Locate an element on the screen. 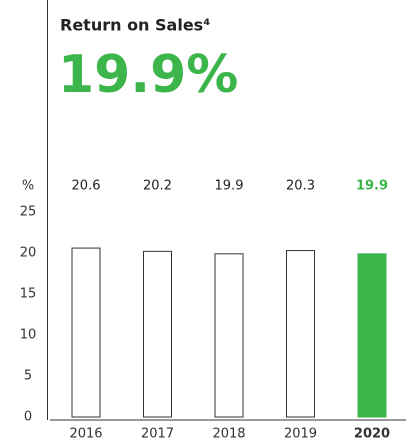 The image size is (406, 441). y-tick-label: 10 is located at coordinates (28, 335).